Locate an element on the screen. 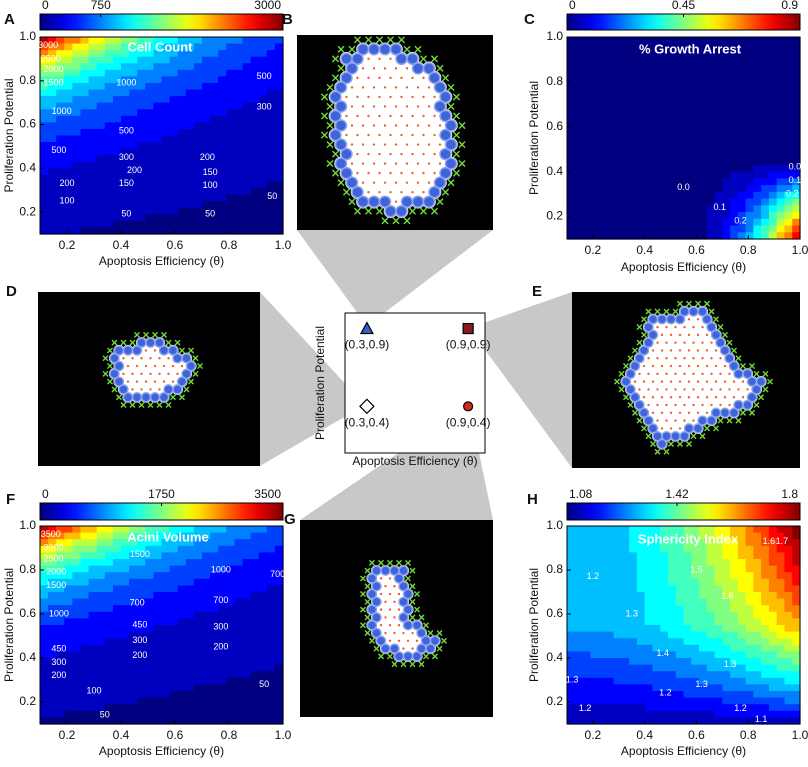 The image size is (808, 767). y-tick-label: 0.2 is located at coordinates (27, 701).